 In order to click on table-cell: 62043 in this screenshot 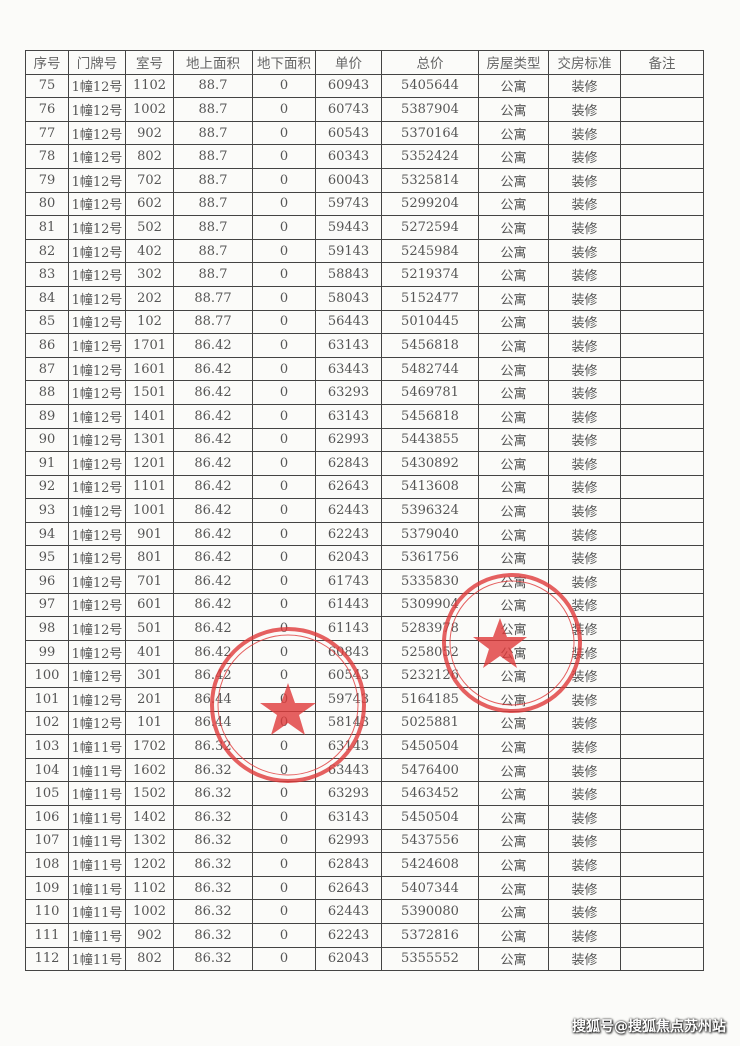, I will do `click(348, 959)`.